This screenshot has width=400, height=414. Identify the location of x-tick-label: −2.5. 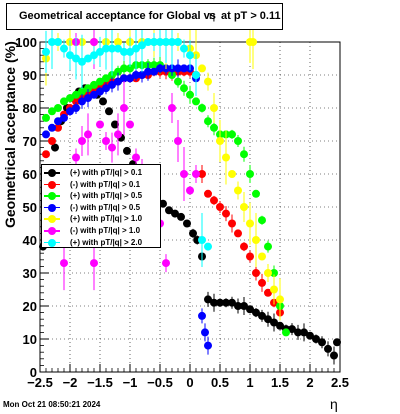
(40, 382).